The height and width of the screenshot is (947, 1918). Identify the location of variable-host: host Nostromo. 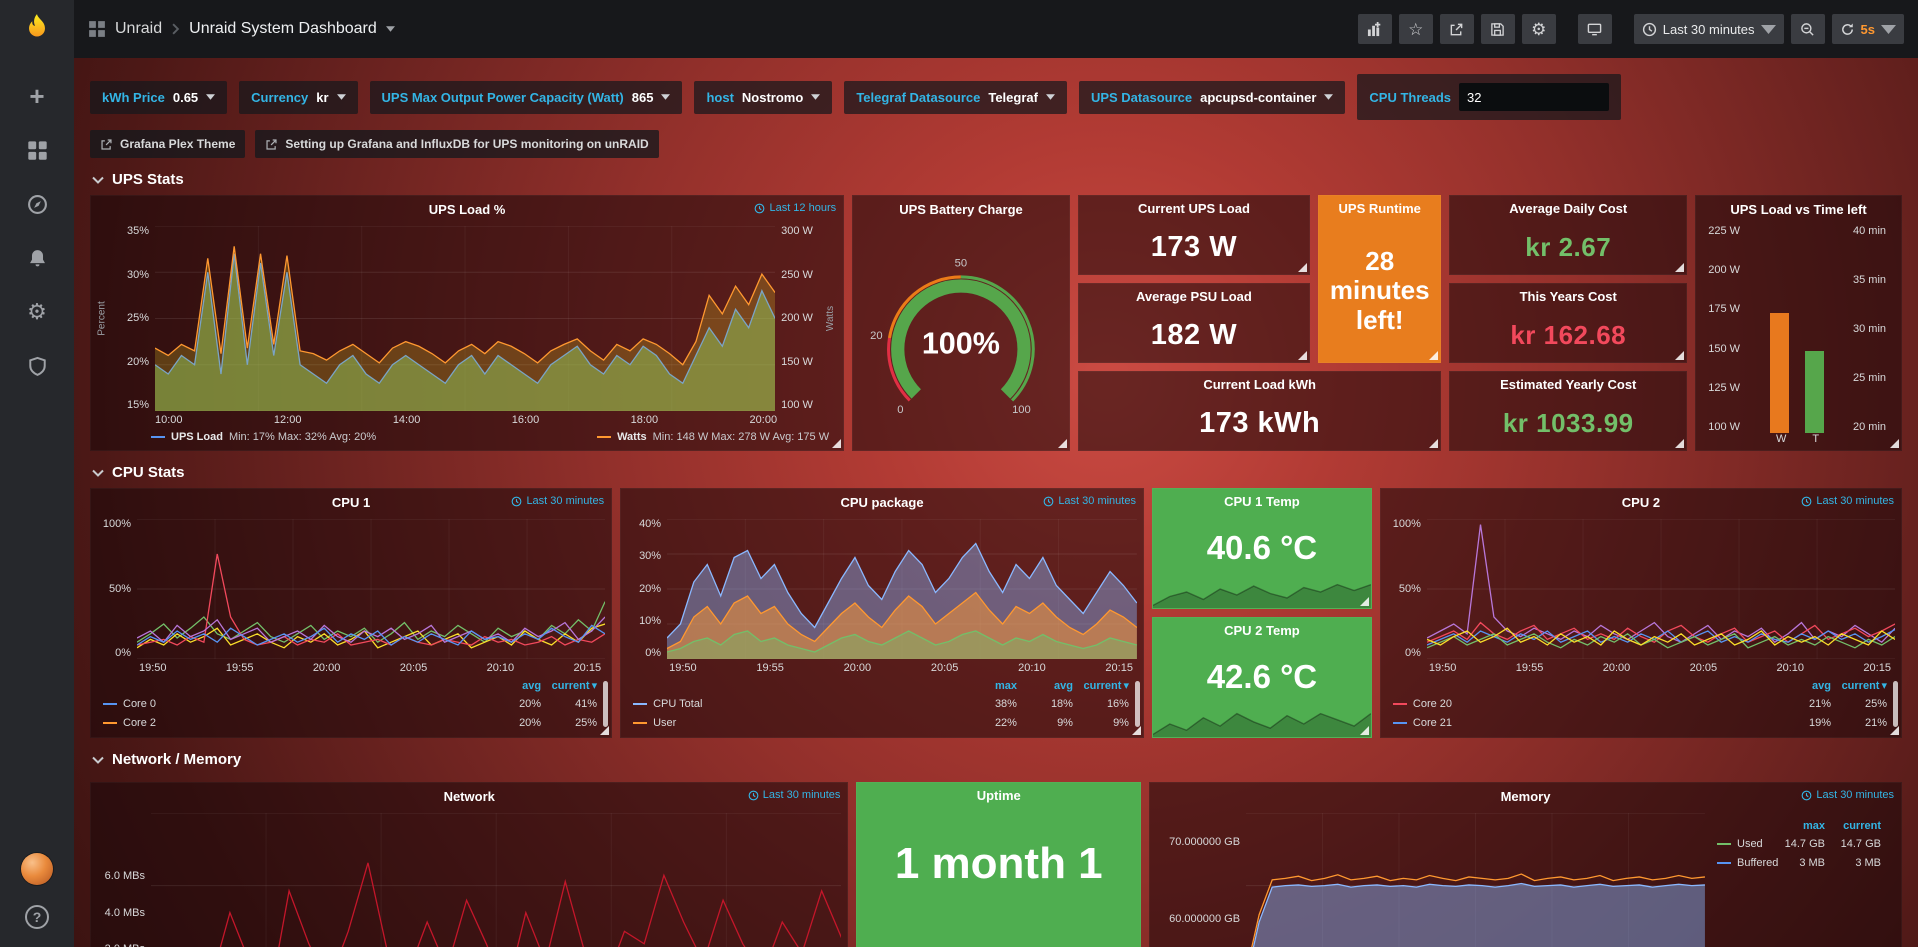
(763, 97).